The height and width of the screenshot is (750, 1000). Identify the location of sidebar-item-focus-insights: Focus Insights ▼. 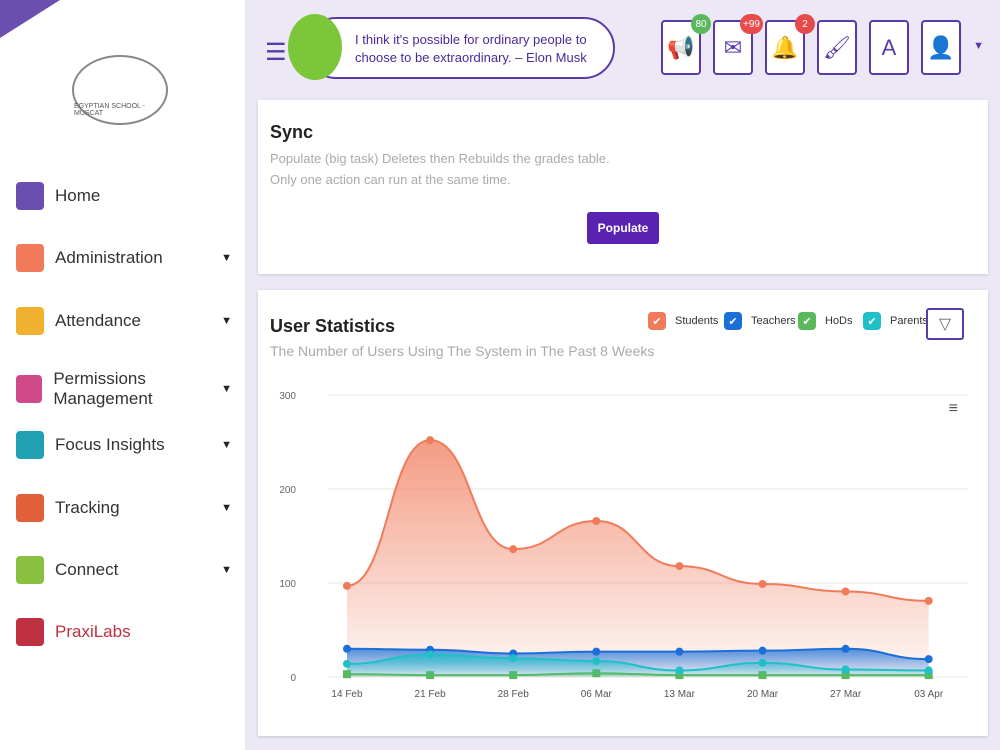
(127, 445).